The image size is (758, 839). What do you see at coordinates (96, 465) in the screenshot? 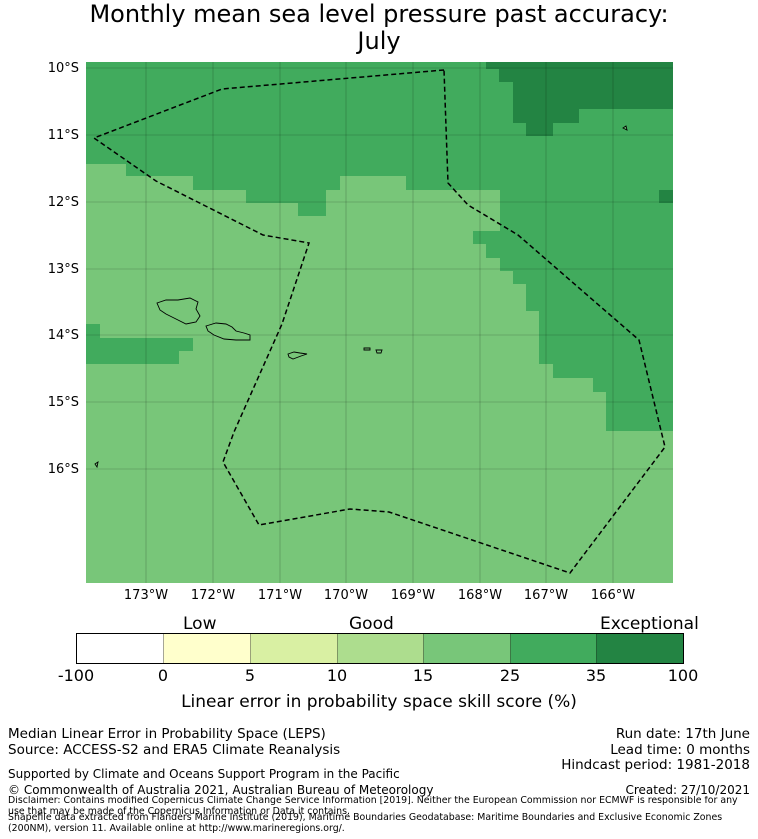
I see `islet-southwest` at bounding box center [96, 465].